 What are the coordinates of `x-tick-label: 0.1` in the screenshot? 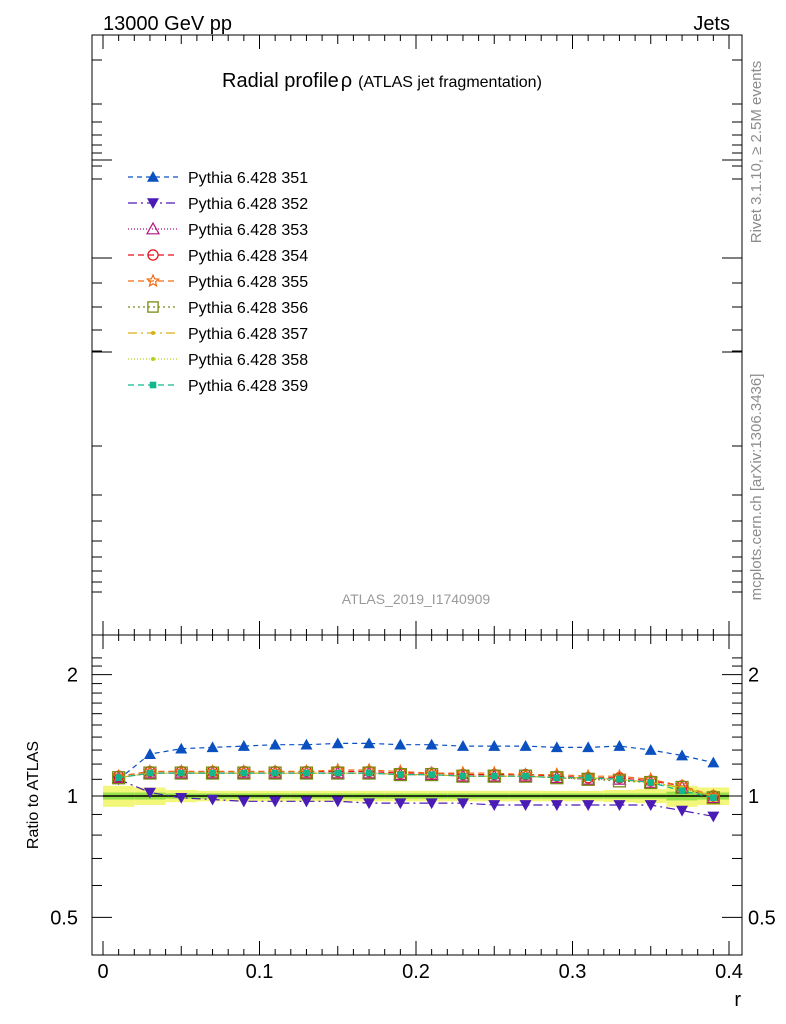 It's located at (260, 972).